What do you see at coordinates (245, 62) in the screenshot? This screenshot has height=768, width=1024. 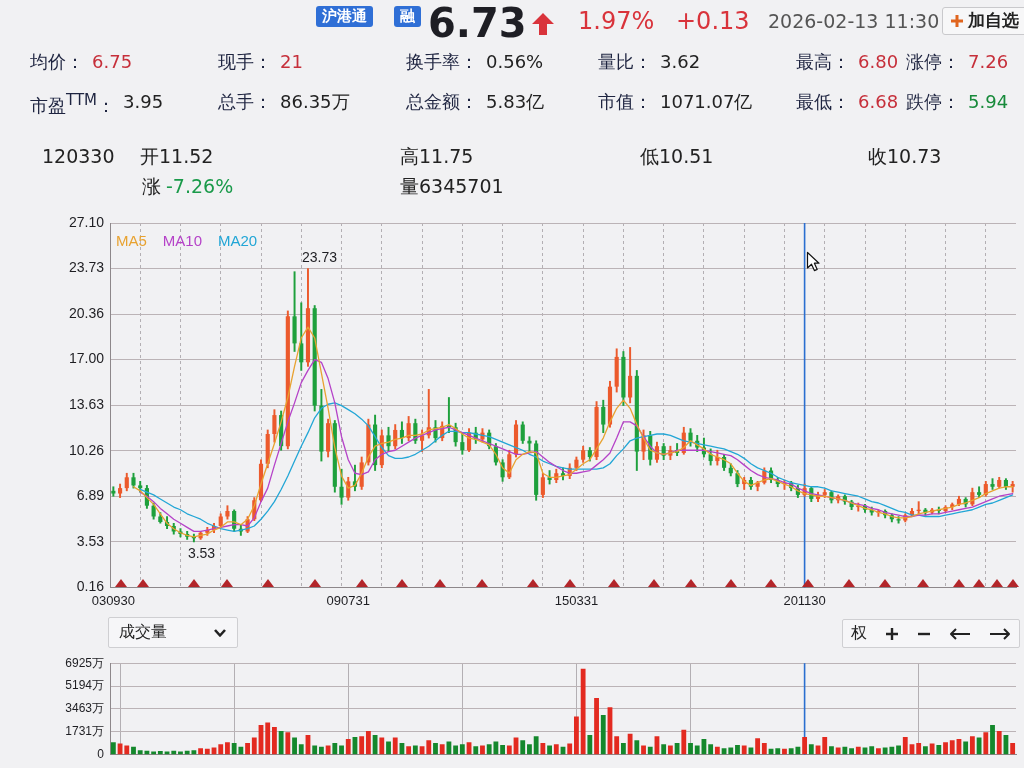 I see `text: 现手：` at bounding box center [245, 62].